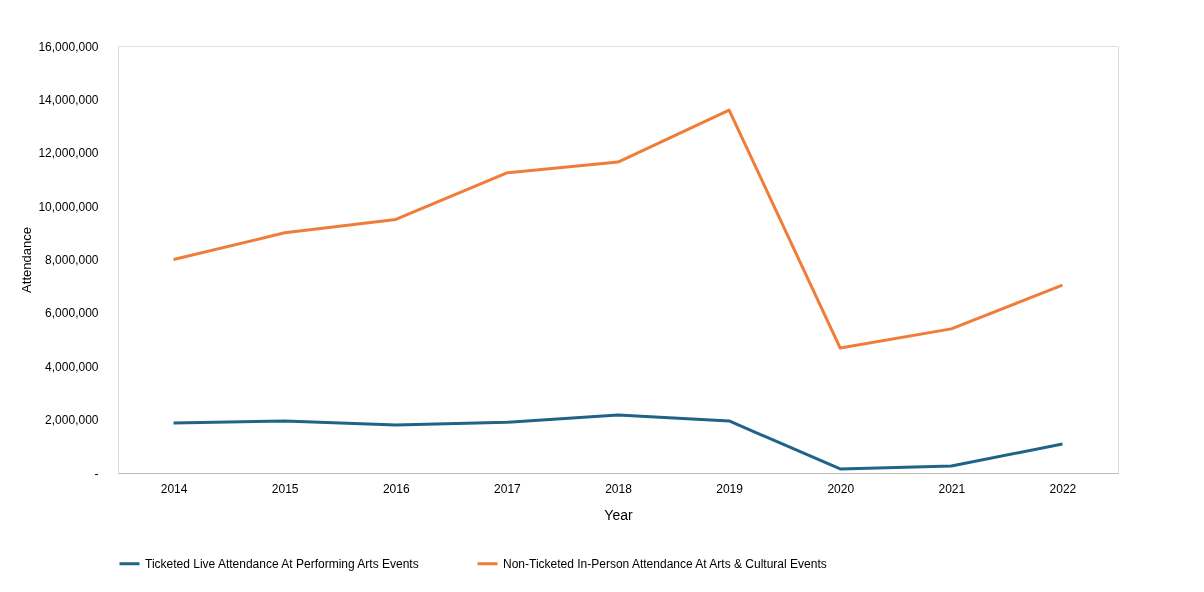 The height and width of the screenshot is (592, 1204). I want to click on y-tick-label: -, so click(96, 473).